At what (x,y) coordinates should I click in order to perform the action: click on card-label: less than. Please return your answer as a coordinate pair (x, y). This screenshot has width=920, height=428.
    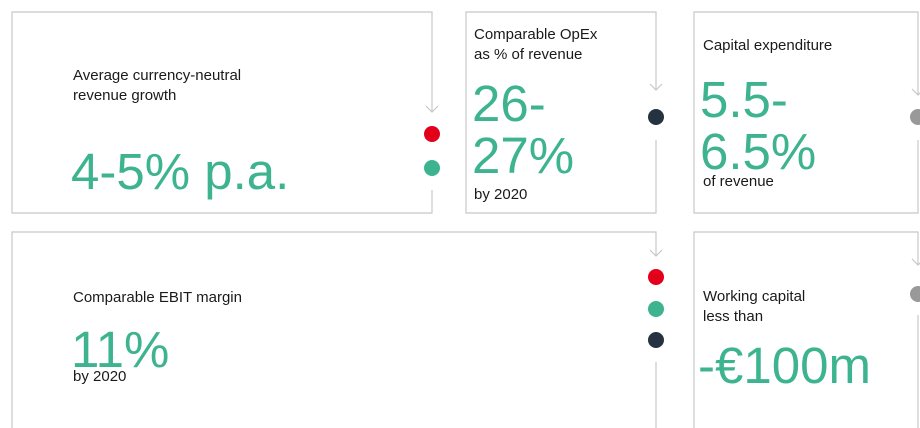
    Looking at the image, I should click on (733, 316).